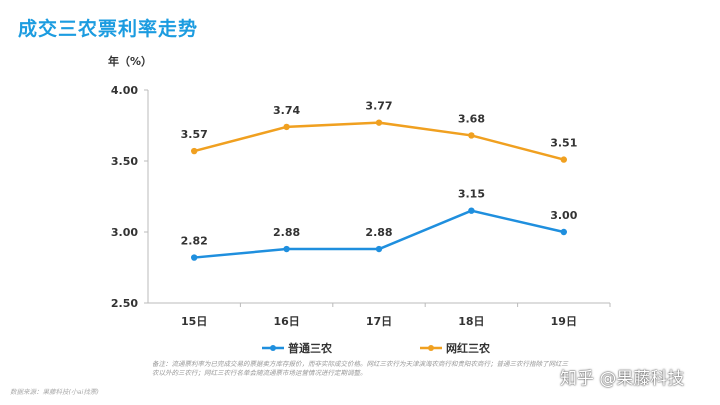  What do you see at coordinates (130, 61) in the screenshot?
I see `y-axis-label: 年（%）` at bounding box center [130, 61].